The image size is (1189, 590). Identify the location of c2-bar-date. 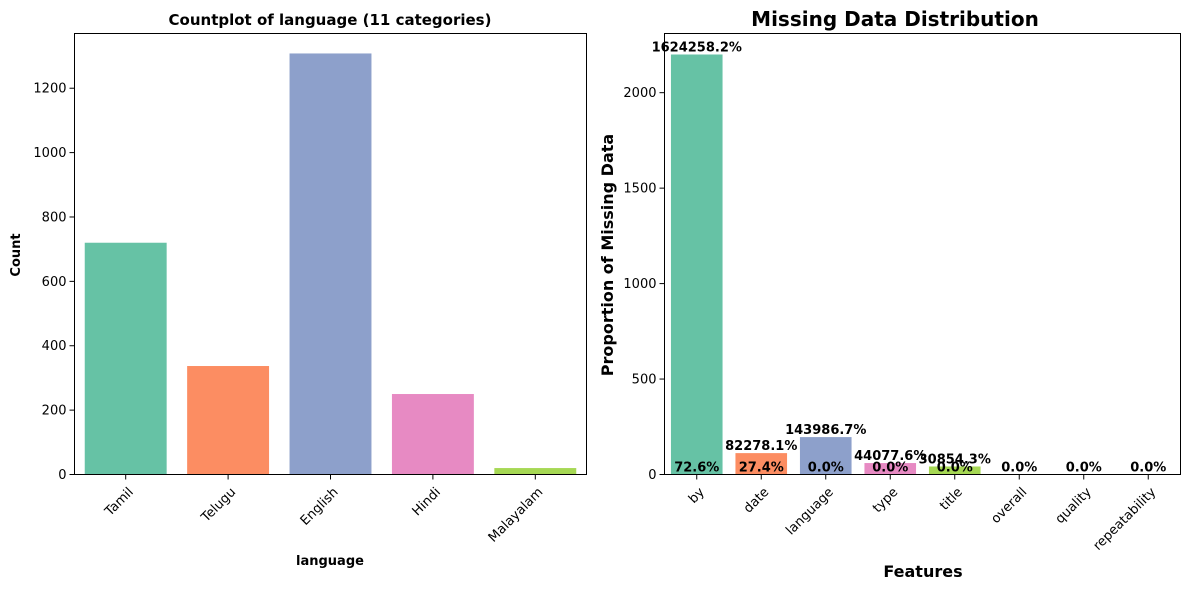
(761, 464).